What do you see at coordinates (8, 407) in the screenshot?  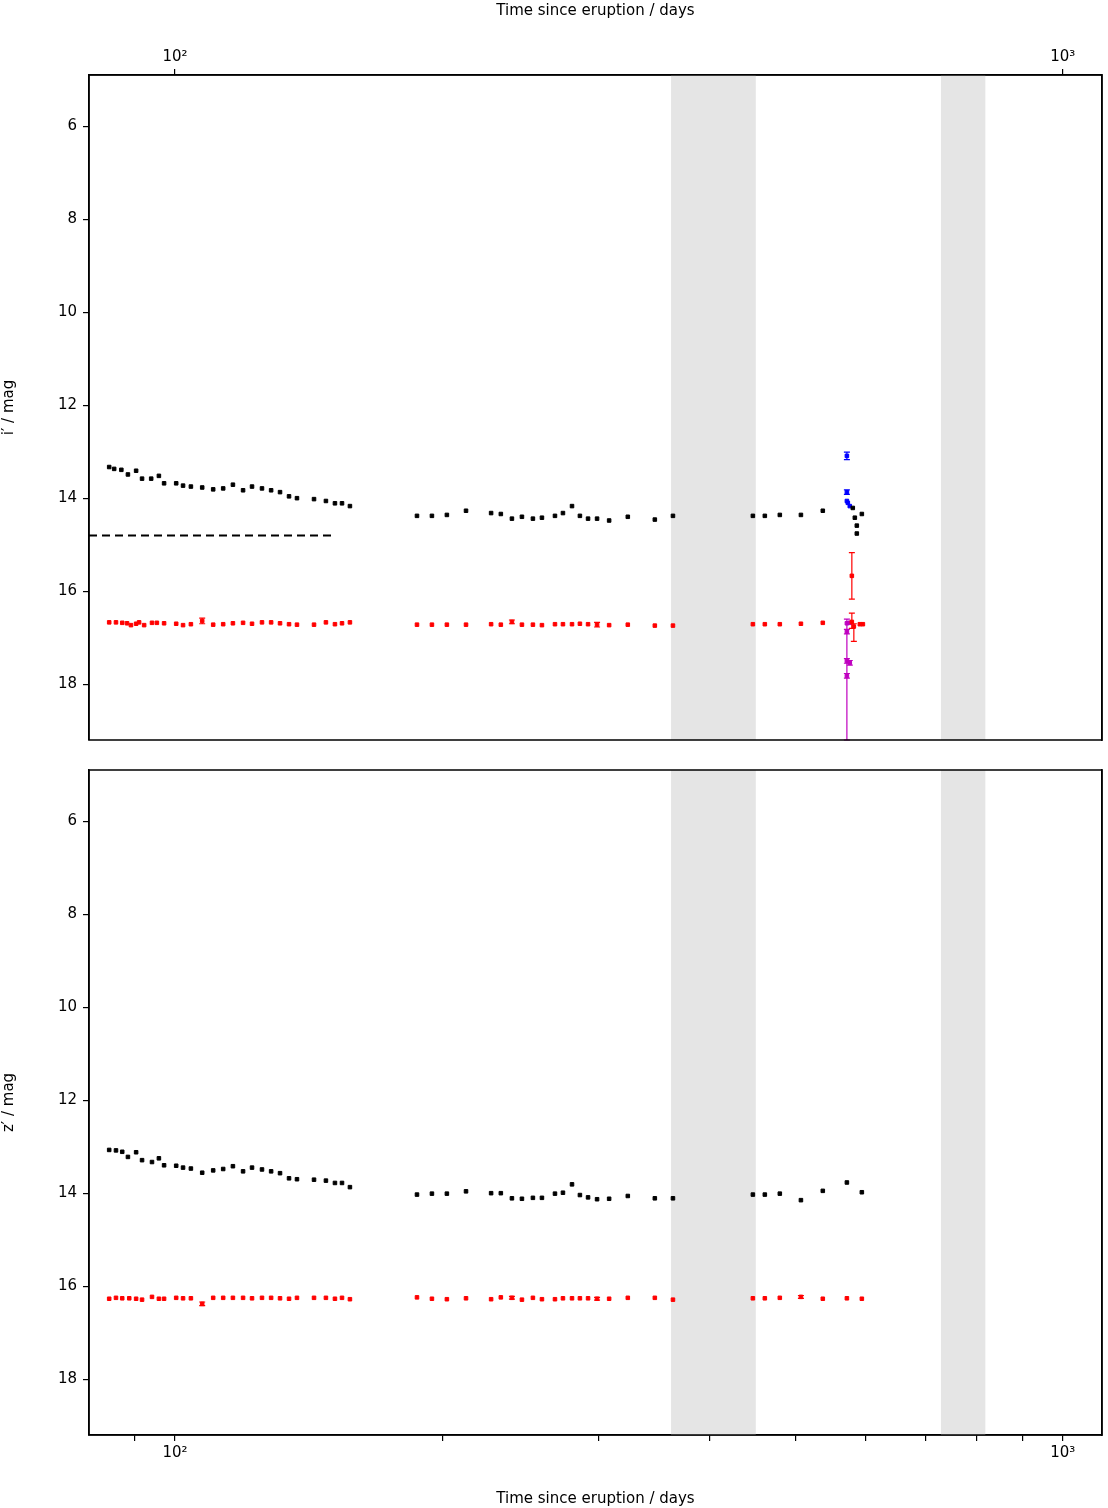 I see `y-axis-title: i′ / mag` at bounding box center [8, 407].